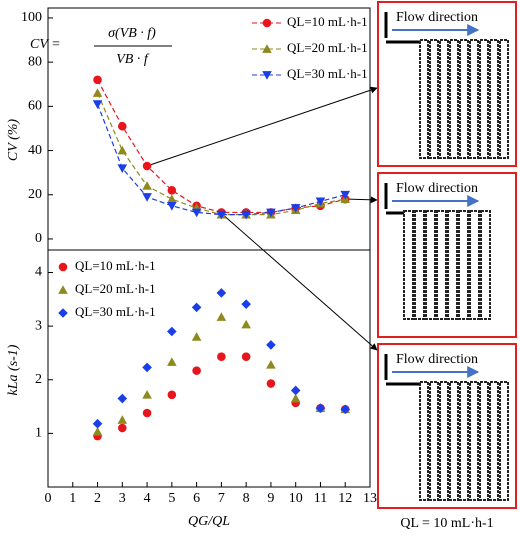 The height and width of the screenshot is (536, 520). What do you see at coordinates (209, 521) in the screenshot?
I see `x-axis-title: QG/QL` at bounding box center [209, 521].